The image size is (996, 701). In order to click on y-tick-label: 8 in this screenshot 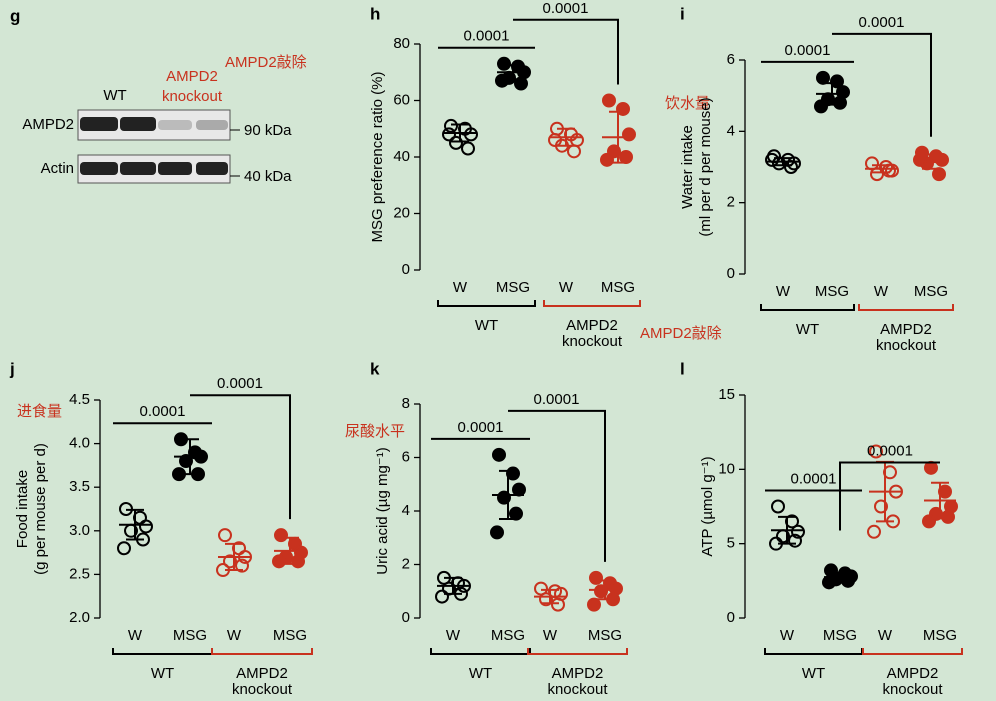, I will do `click(406, 403)`.